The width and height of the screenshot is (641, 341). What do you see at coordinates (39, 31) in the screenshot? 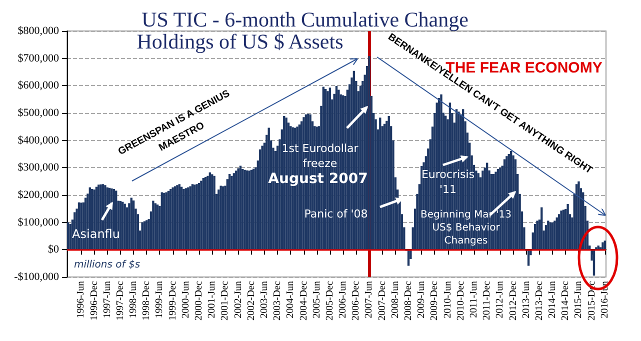
I see `y-tick-label: $800,000` at bounding box center [39, 31].